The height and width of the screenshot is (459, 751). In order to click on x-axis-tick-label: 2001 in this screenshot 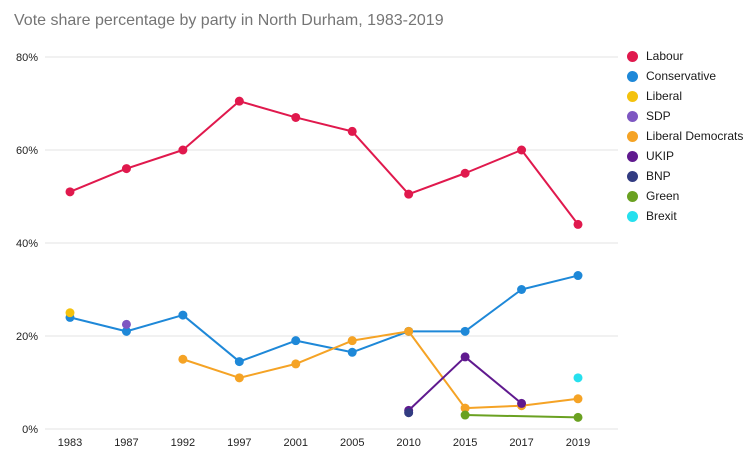, I will do `click(296, 443)`.